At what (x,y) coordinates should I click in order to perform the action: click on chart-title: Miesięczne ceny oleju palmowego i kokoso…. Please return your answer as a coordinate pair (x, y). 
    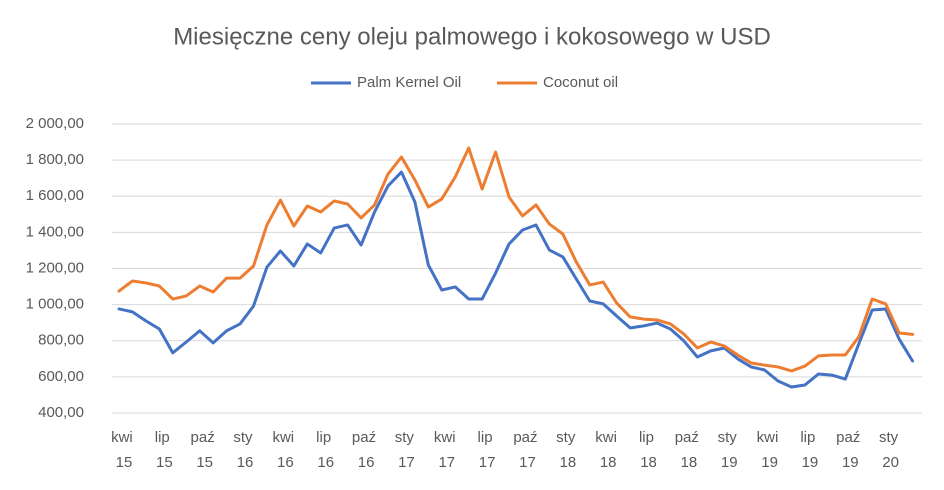
    Looking at the image, I should click on (472, 36).